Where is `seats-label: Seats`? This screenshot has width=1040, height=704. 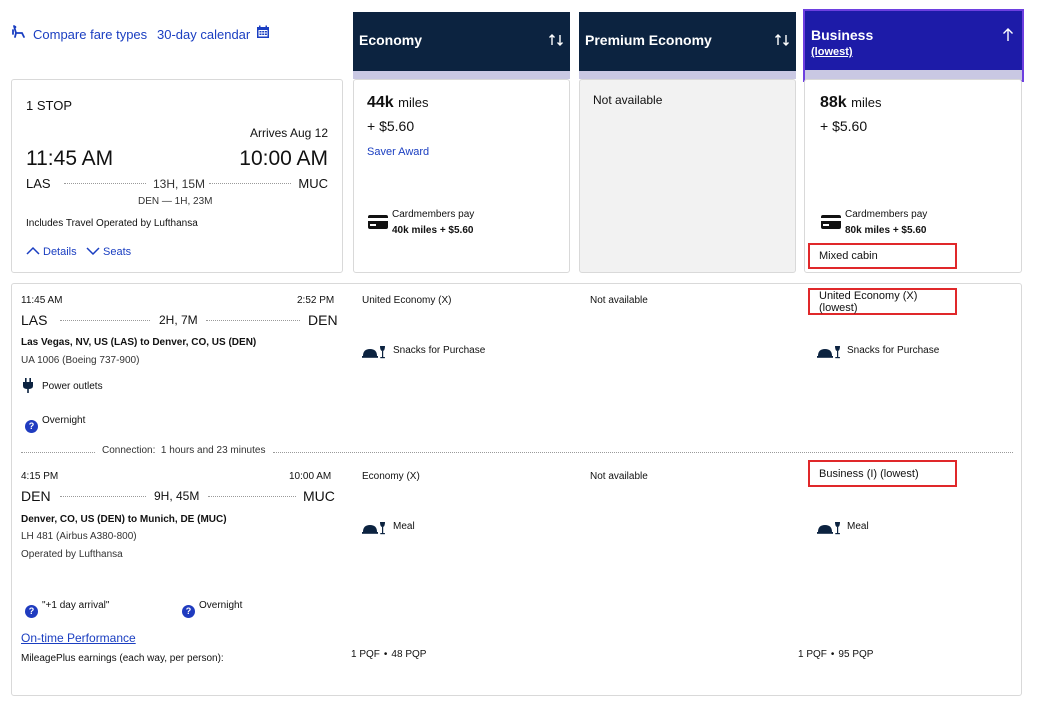
seats-label: Seats is located at coordinates (117, 252).